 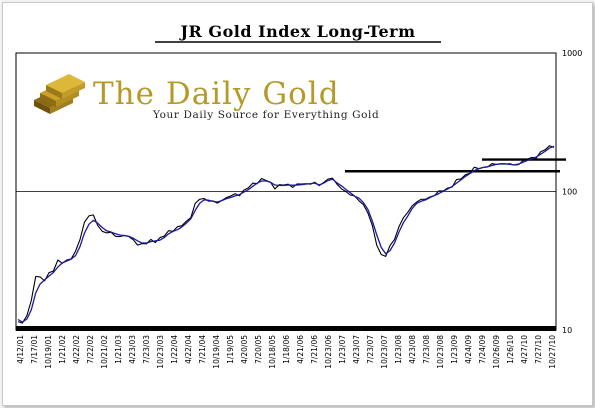 What do you see at coordinates (398, 349) in the screenshot?
I see `x-tick-label: 1/23/08` at bounding box center [398, 349].